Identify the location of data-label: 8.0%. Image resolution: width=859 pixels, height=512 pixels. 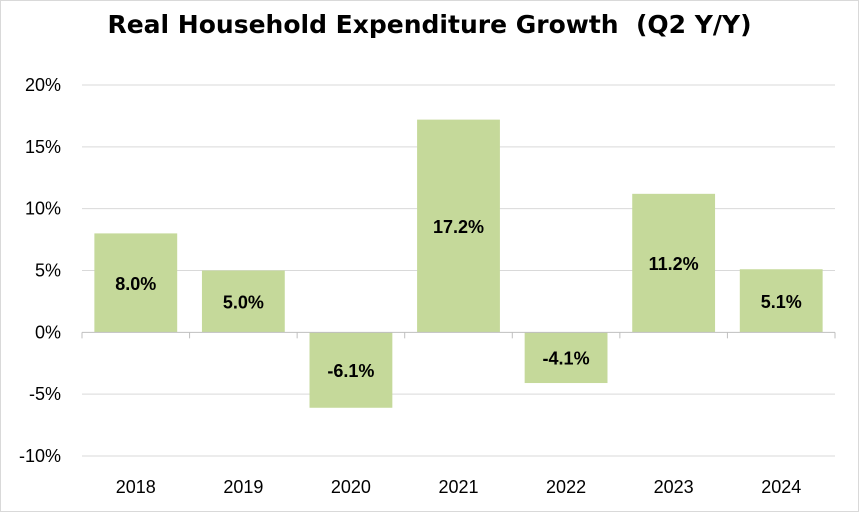
(135, 284).